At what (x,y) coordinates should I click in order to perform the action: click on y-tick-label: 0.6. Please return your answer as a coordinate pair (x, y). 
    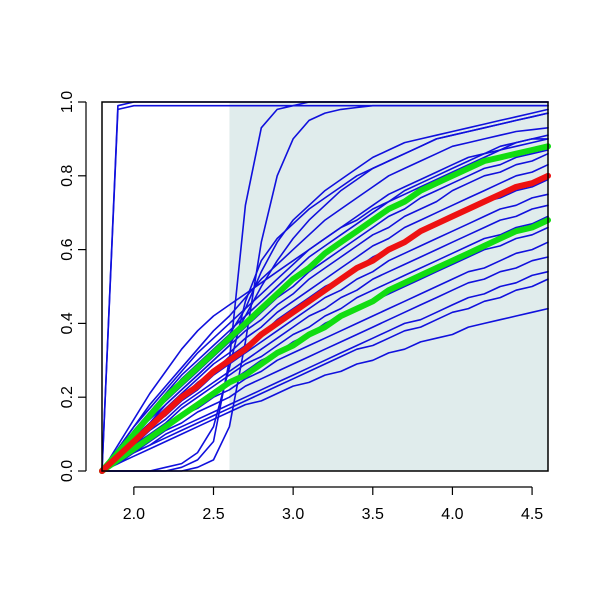
    Looking at the image, I should click on (67, 249).